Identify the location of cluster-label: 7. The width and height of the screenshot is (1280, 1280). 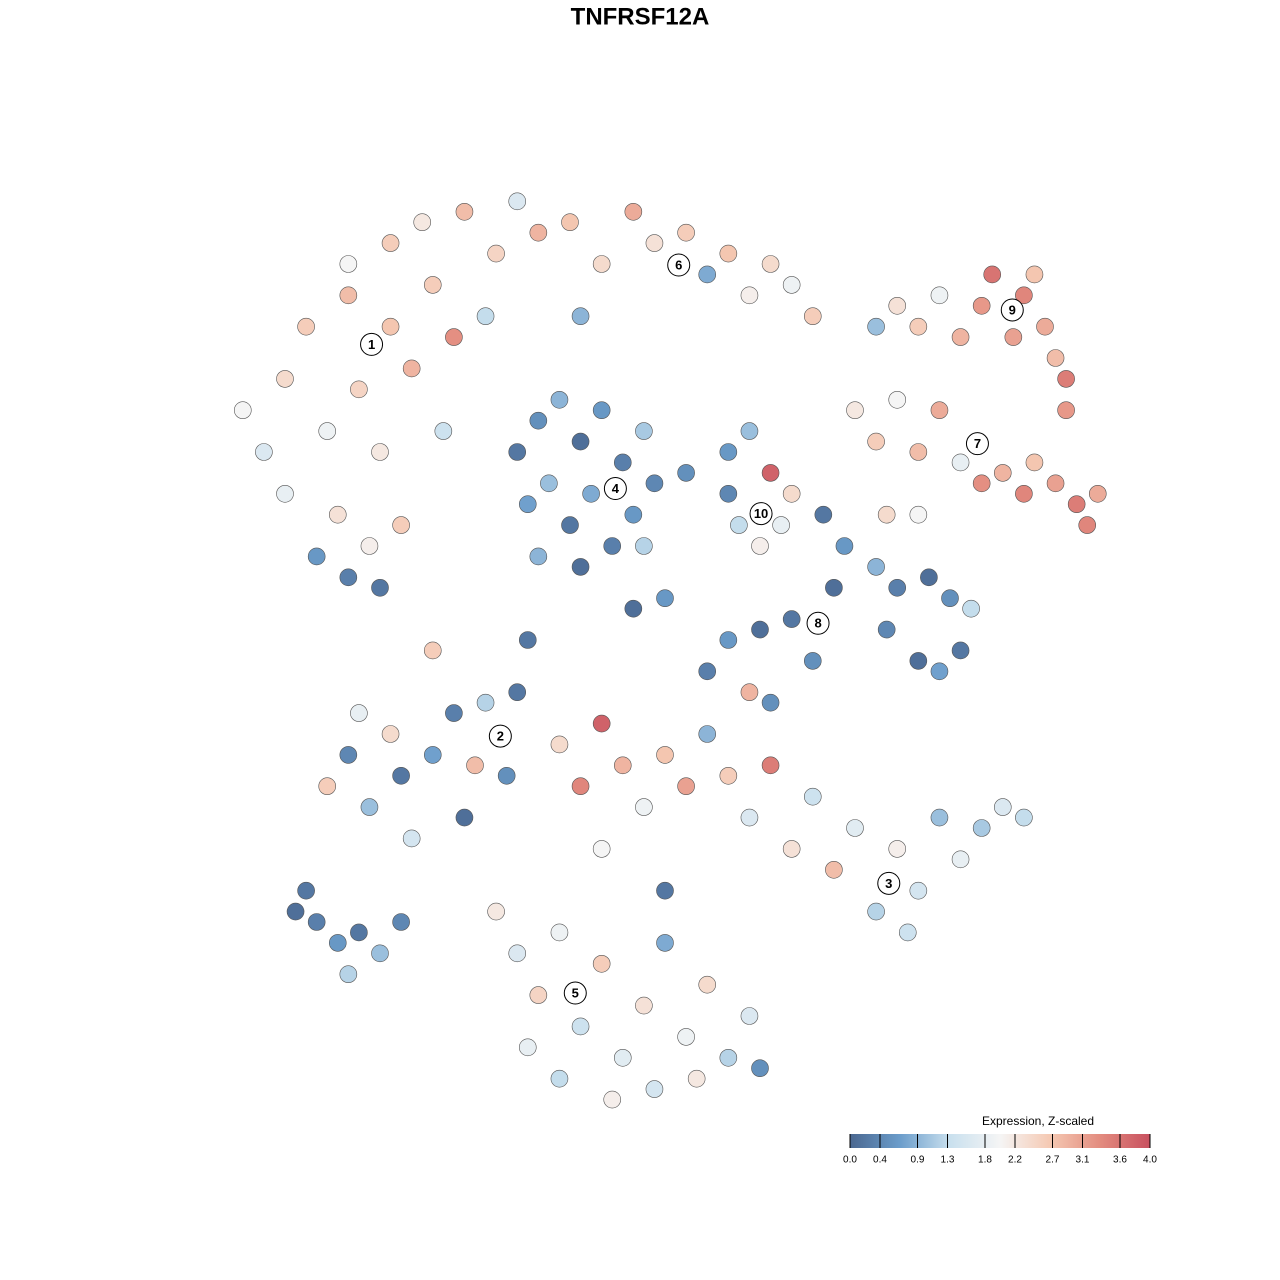
(977, 443).